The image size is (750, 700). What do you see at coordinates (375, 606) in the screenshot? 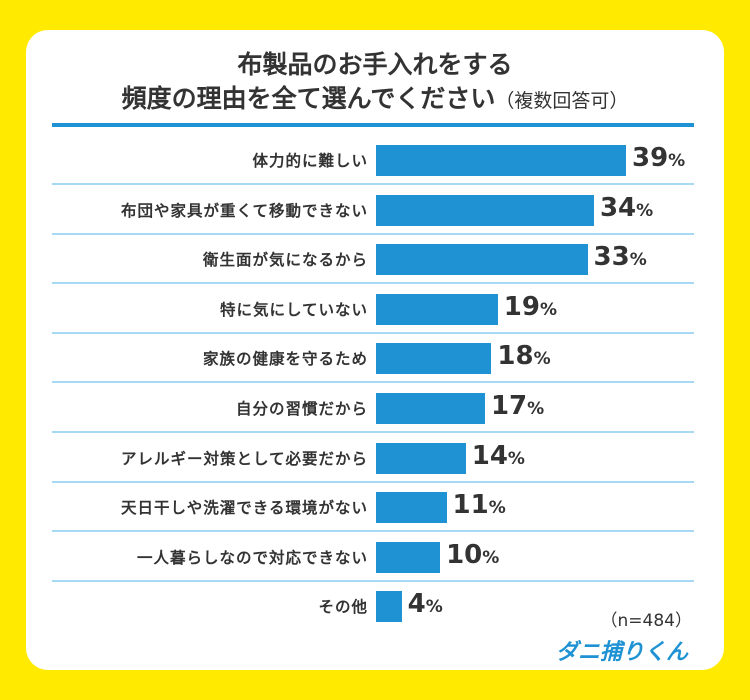
I see `bar-row: その他 4%` at bounding box center [375, 606].